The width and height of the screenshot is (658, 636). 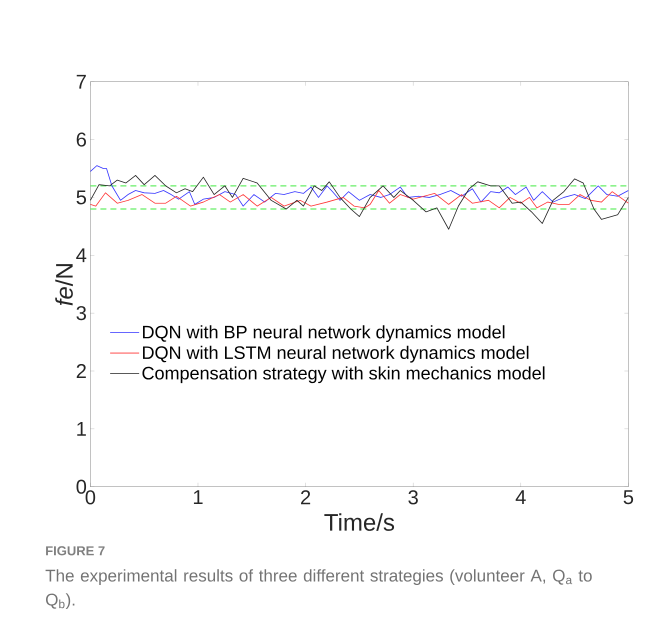 What do you see at coordinates (91, 497) in the screenshot?
I see `x-tick-label: 0` at bounding box center [91, 497].